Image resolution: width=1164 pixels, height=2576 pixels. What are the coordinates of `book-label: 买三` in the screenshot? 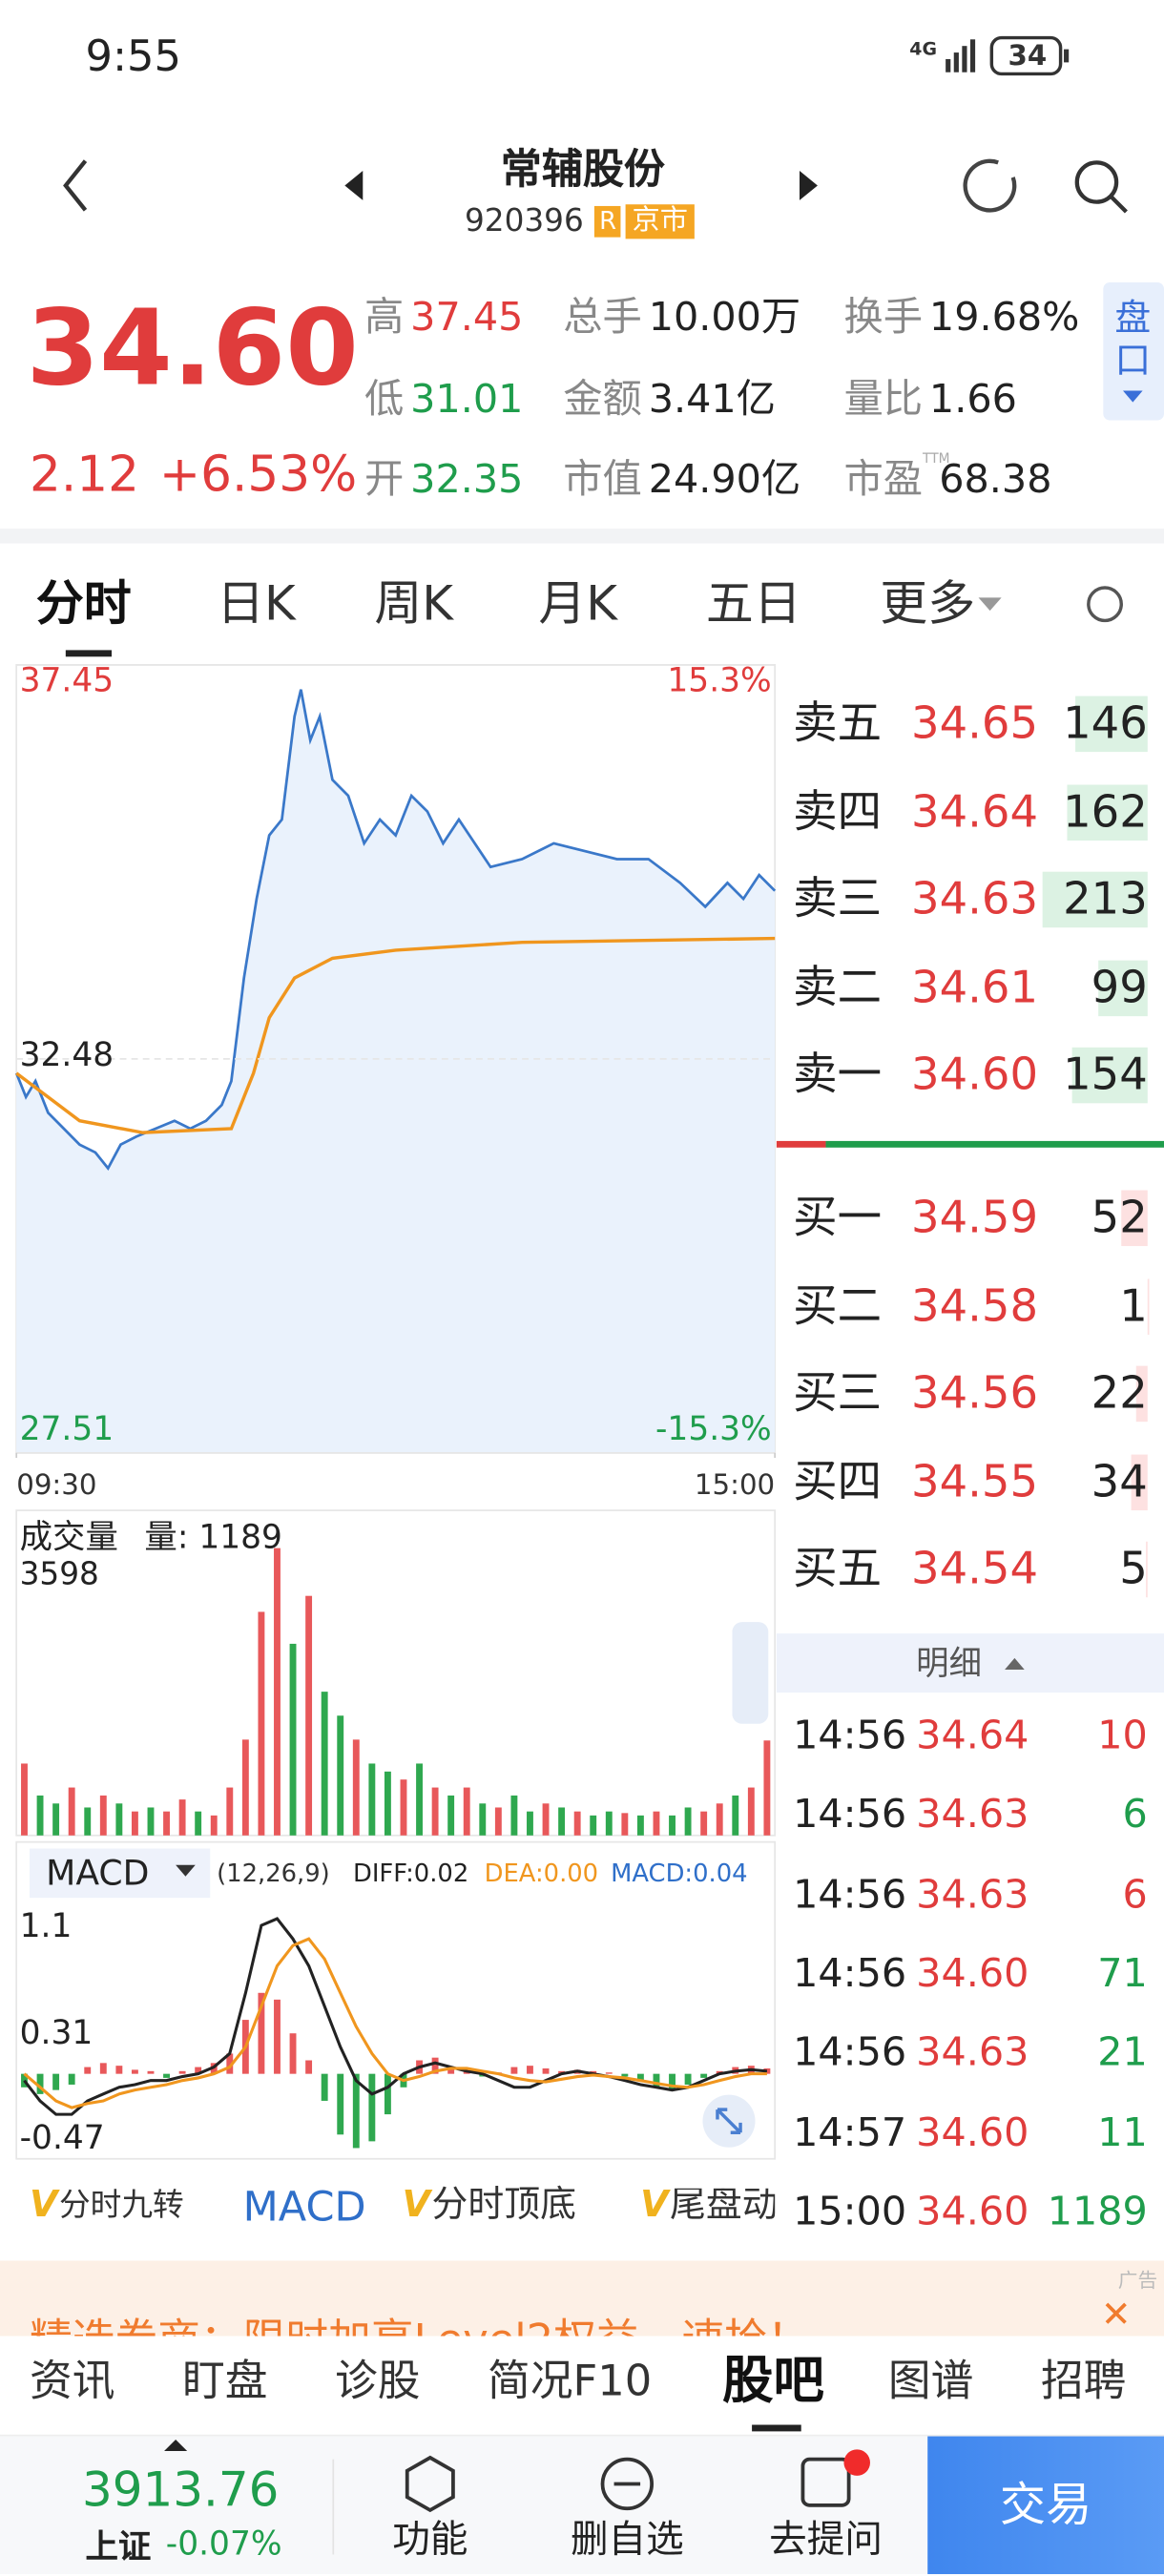 It's located at (838, 1394).